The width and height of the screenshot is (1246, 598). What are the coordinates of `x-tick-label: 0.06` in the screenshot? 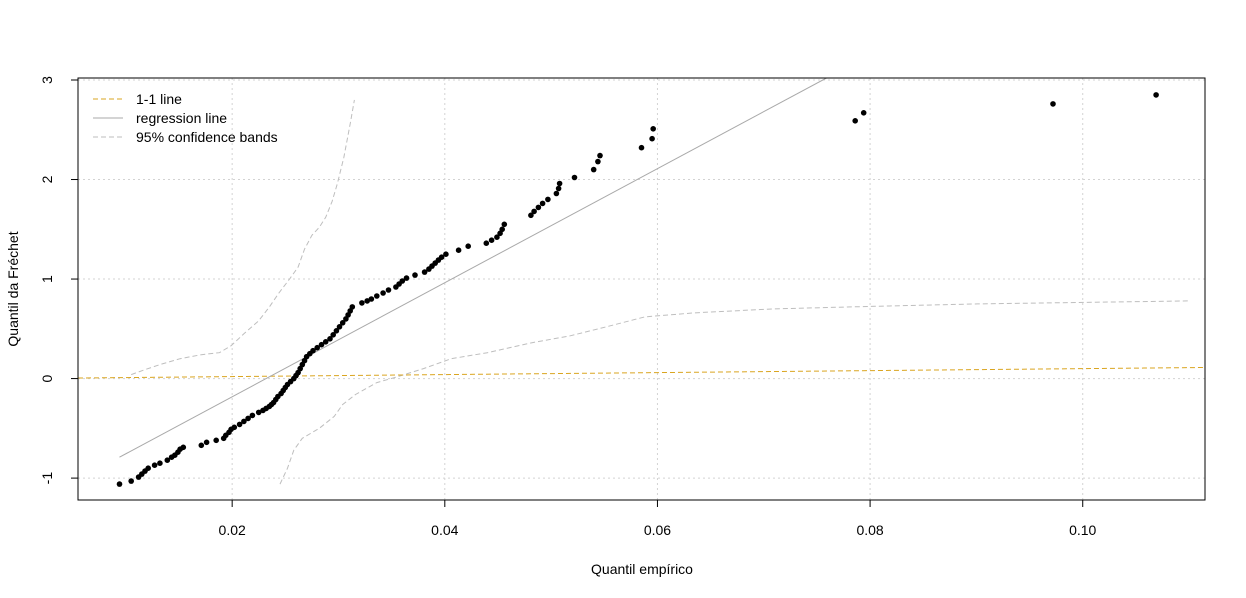 It's located at (657, 530).